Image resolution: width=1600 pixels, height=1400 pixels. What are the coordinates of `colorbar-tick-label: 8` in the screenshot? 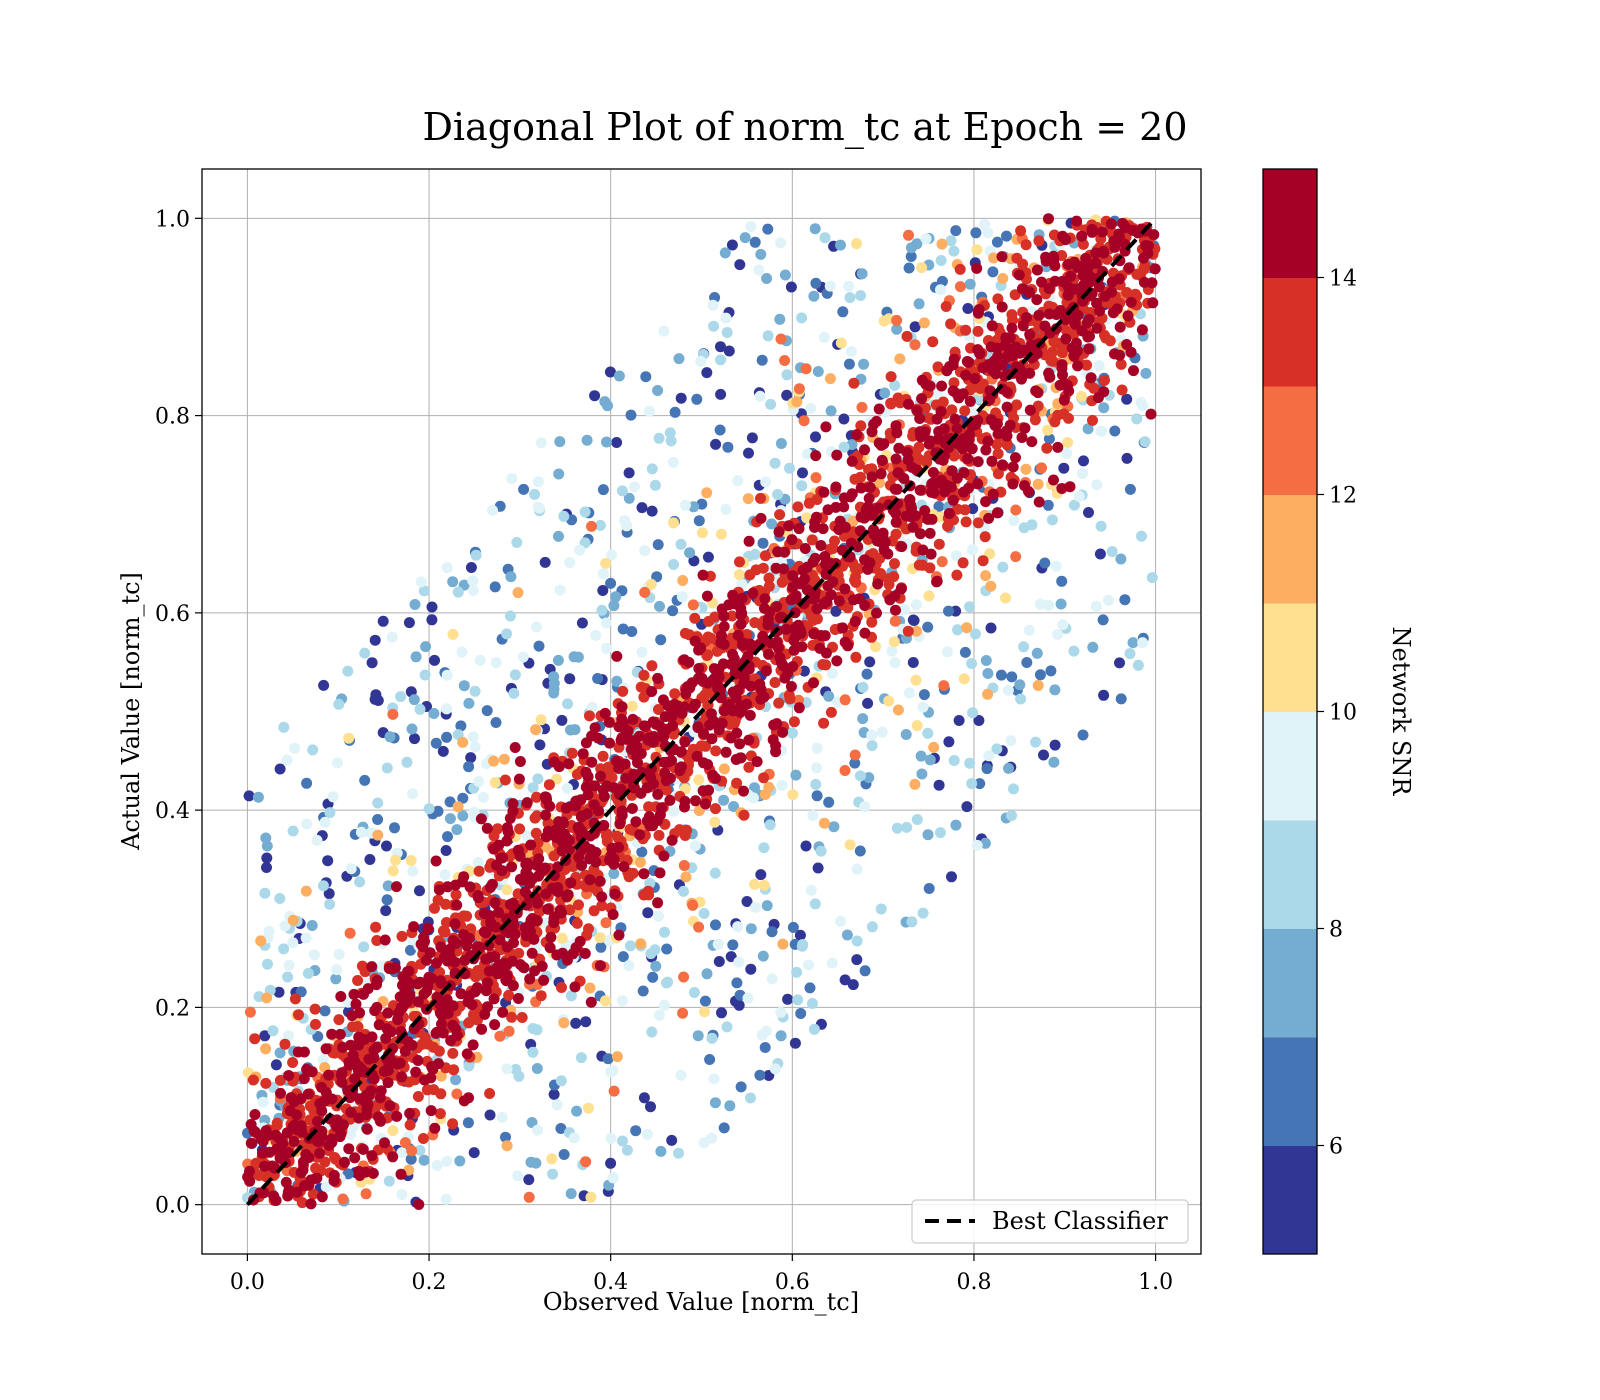 It's located at (1336, 930).